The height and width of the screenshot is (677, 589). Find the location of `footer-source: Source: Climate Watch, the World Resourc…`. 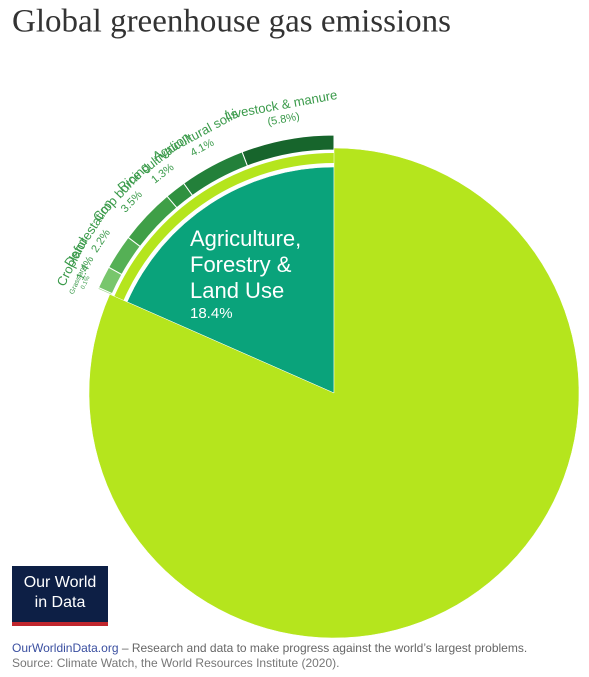

footer-source: Source: Climate Watch, the World Resourc… is located at coordinates (175, 663).